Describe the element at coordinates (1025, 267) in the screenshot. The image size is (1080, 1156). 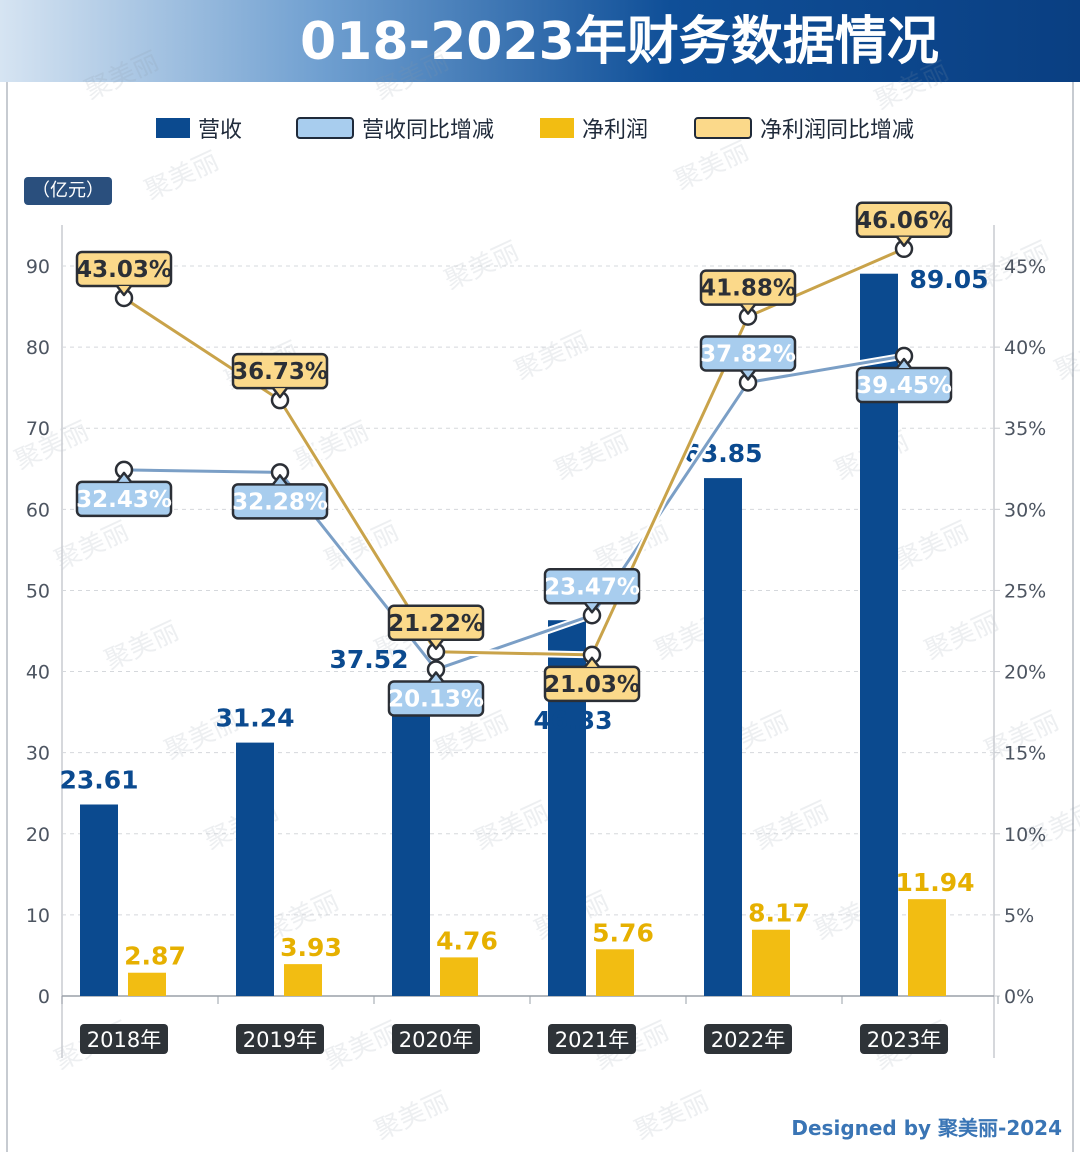
I see `y-tick-label-right: 45%` at that location.